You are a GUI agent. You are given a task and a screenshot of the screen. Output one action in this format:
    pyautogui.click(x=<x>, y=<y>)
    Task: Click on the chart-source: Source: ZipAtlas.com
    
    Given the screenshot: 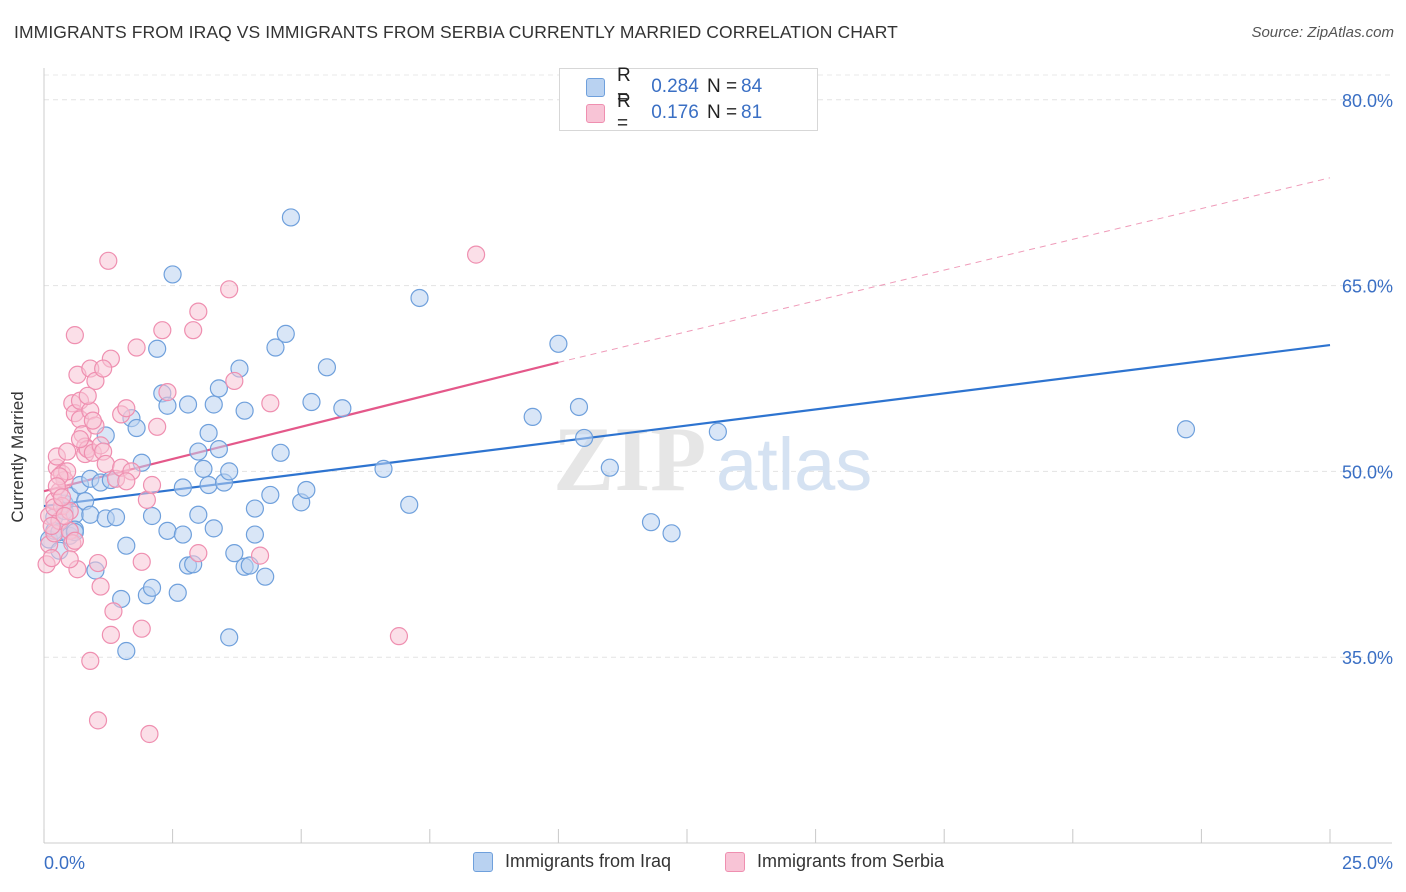 What is the action you would take?
    pyautogui.click(x=1322, y=32)
    